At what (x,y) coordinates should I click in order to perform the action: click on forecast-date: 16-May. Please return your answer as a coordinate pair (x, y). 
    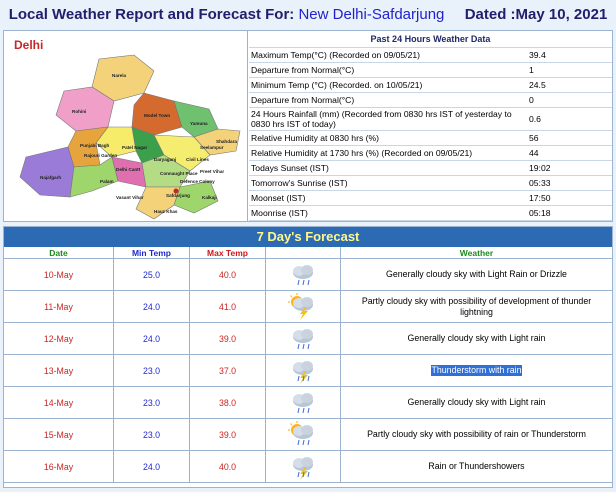
    Looking at the image, I should click on (59, 466).